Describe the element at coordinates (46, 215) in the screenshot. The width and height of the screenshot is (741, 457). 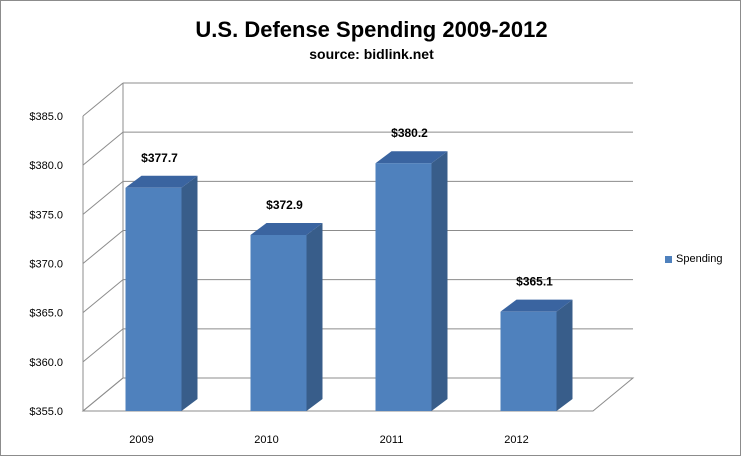
I see `y-tick-label: $375.0` at that location.